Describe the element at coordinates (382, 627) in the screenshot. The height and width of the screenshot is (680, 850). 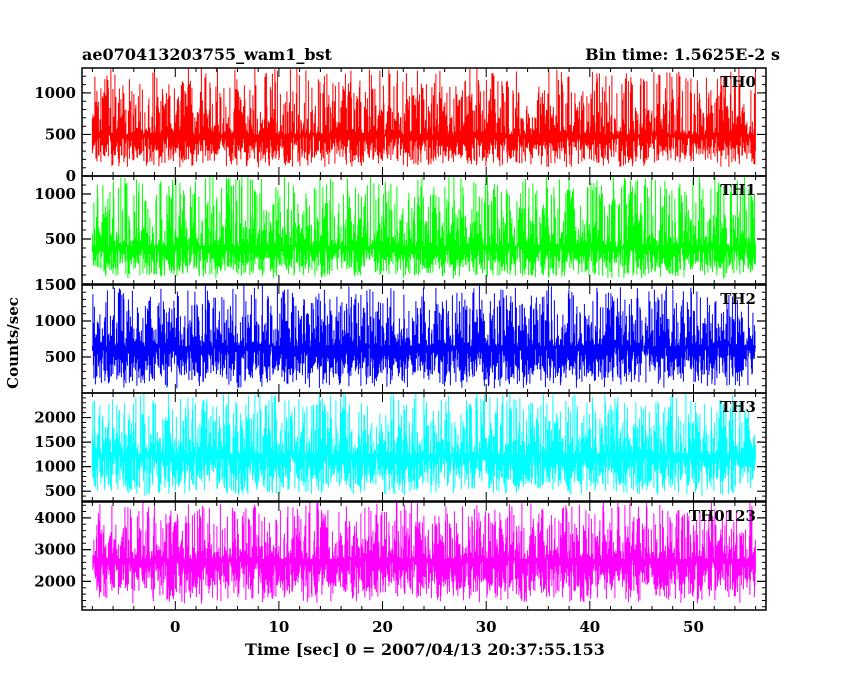
I see `x-tick-label: 20` at that location.